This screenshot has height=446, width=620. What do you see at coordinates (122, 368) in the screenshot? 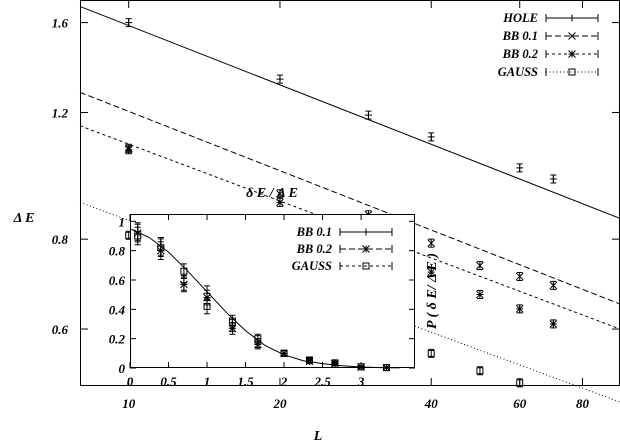
I see `inset-y-tick-label: 0` at bounding box center [122, 368].